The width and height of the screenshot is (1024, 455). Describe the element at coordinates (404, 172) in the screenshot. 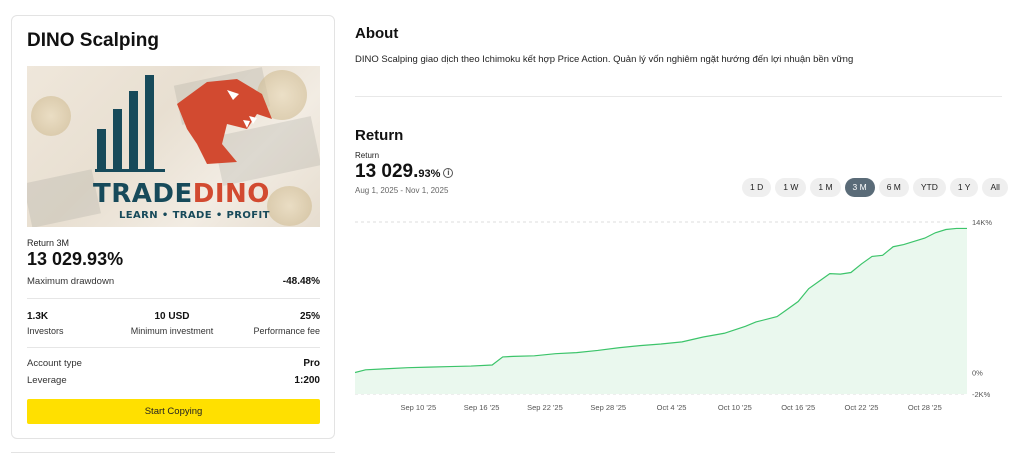

I see `return-total-value: 13 029.93% i` at that location.